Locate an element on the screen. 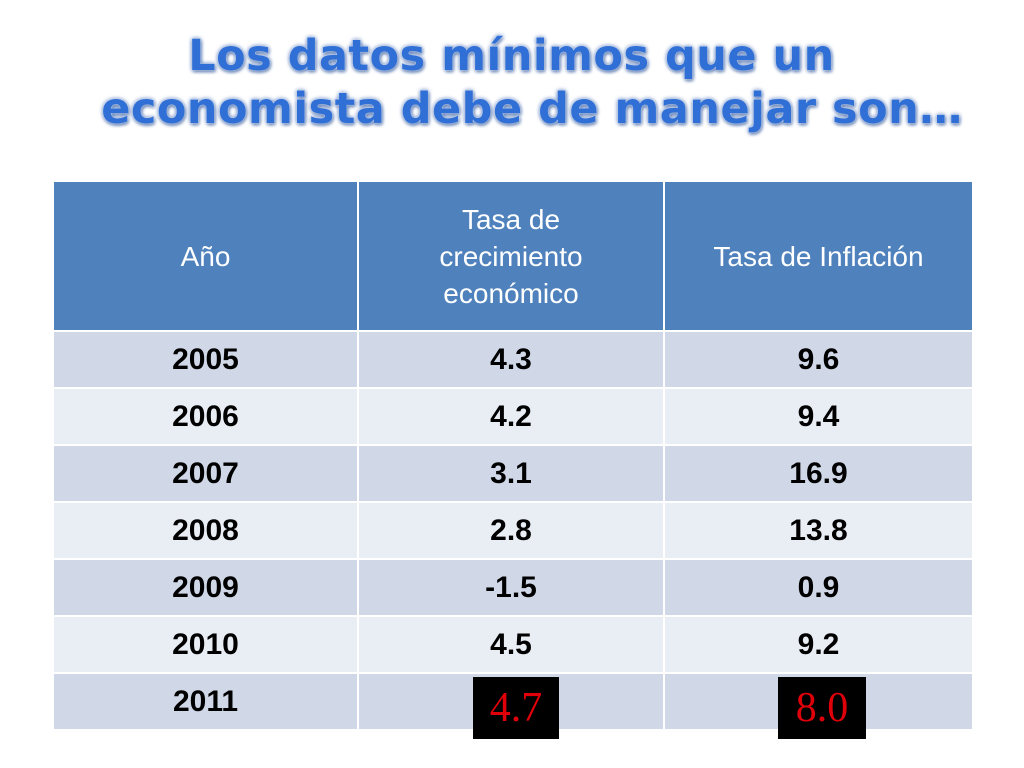 The height and width of the screenshot is (768, 1024). header-year: Año is located at coordinates (205, 256).